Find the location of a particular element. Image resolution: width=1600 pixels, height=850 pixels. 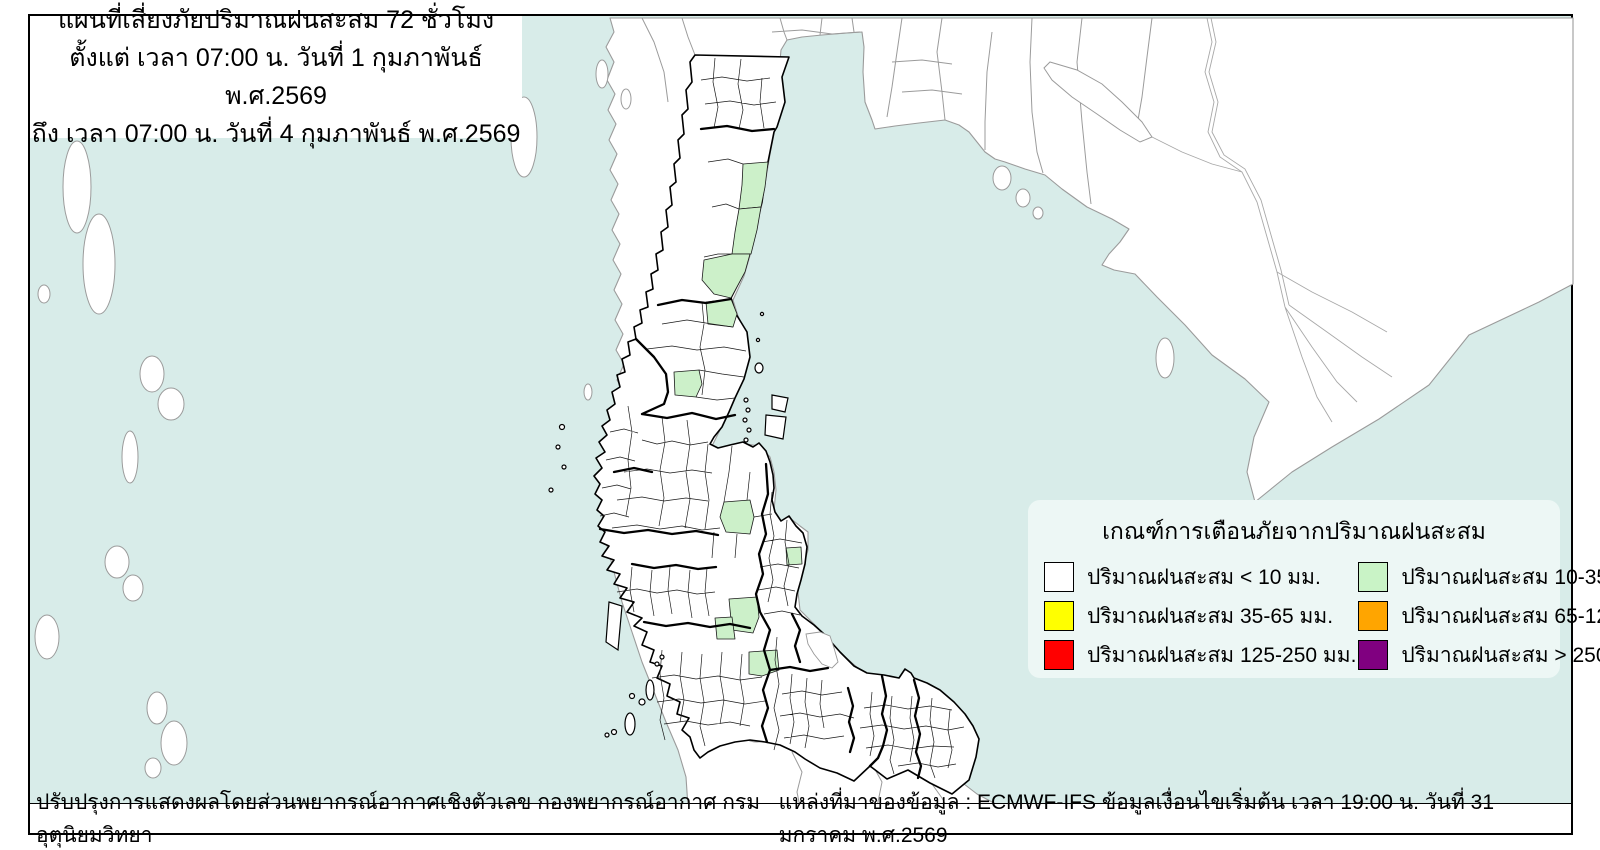

legend-swatch-red is located at coordinates (1059, 655).